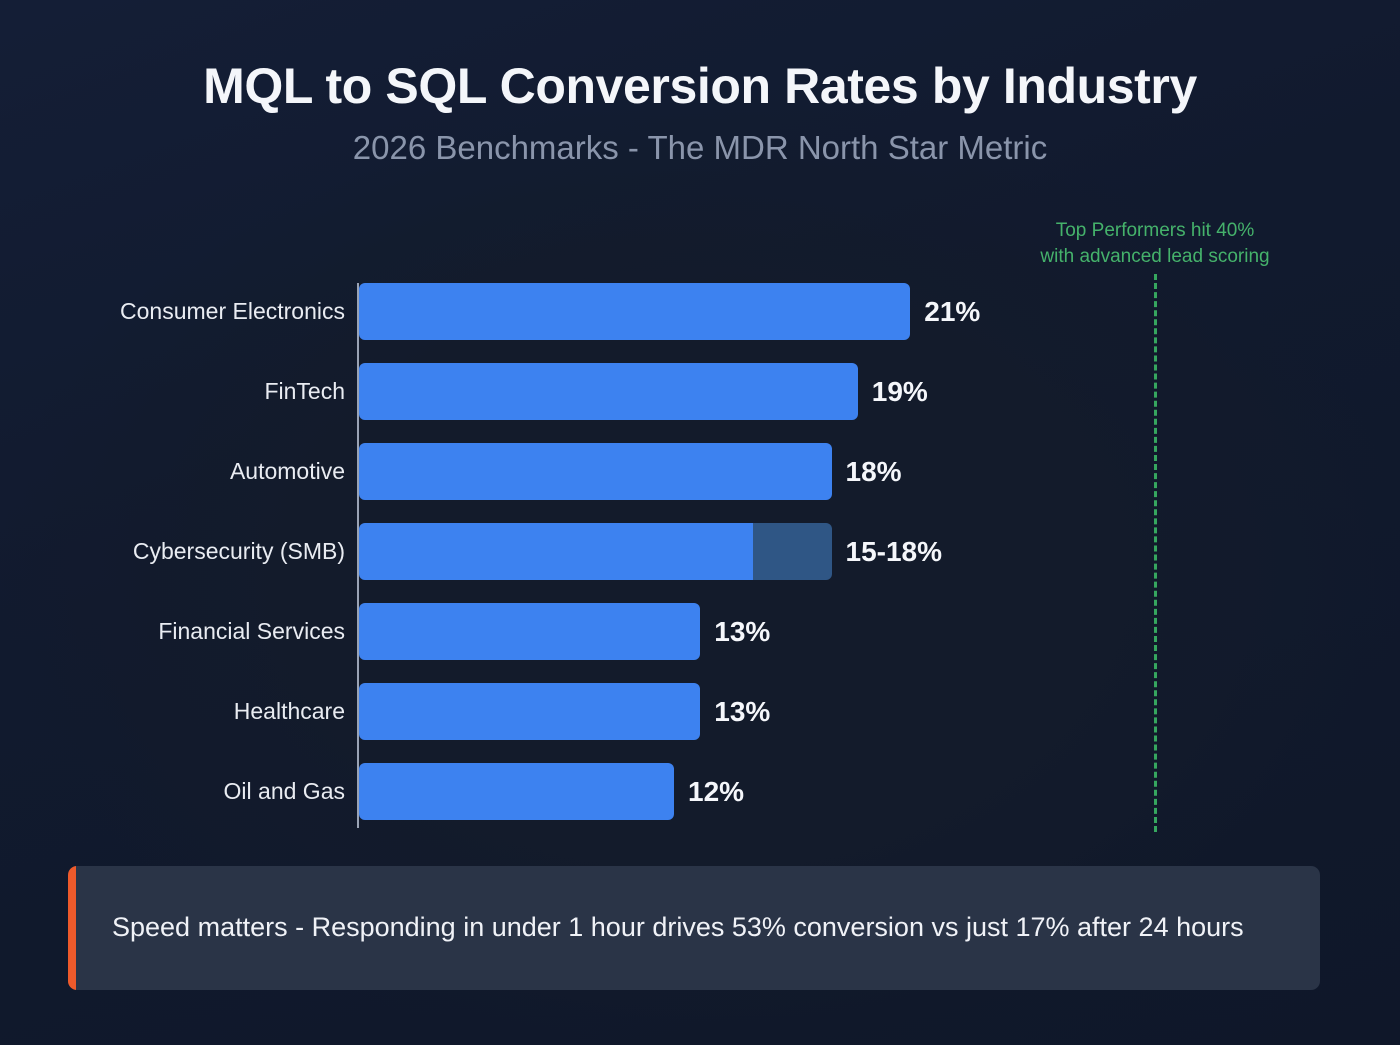 Image resolution: width=1400 pixels, height=1045 pixels. What do you see at coordinates (238, 551) in the screenshot?
I see `category-label: Cybersecurity (SMB)` at bounding box center [238, 551].